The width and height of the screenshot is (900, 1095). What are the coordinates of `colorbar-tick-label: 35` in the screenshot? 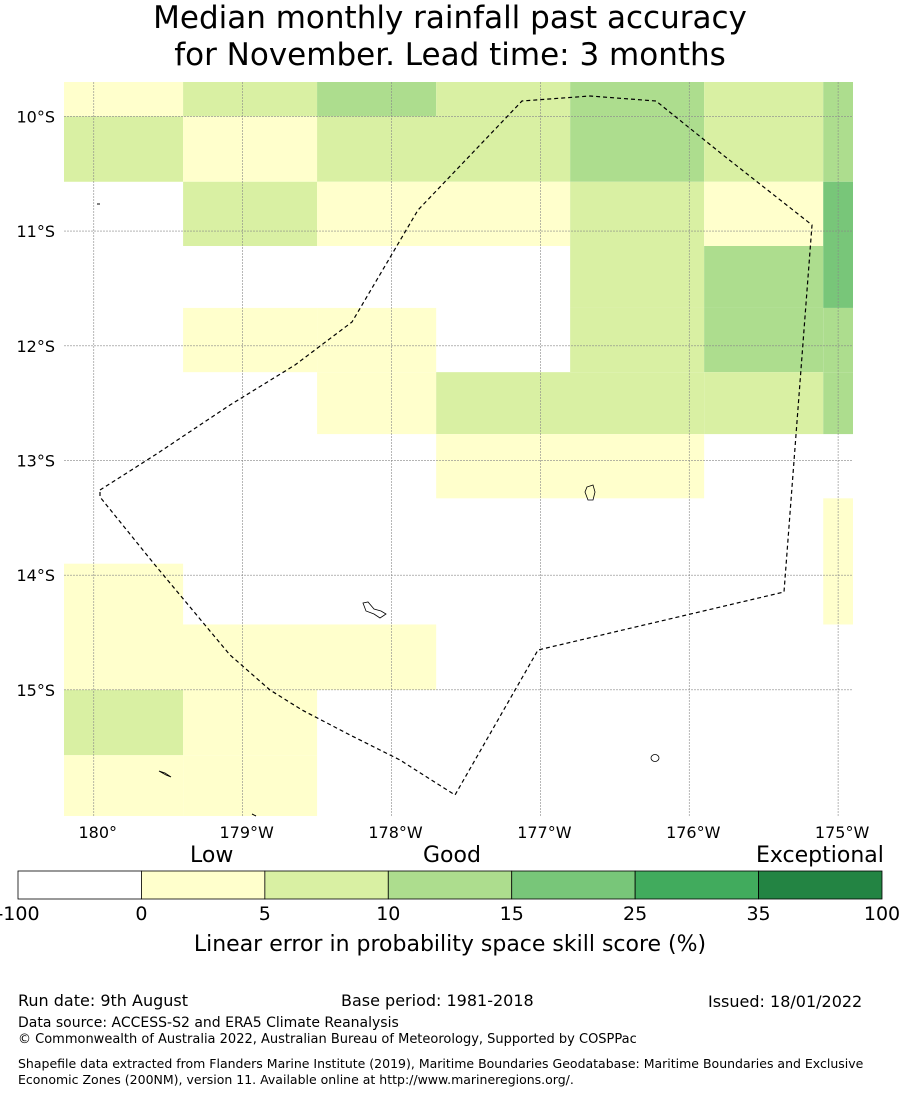 It's located at (758, 914).